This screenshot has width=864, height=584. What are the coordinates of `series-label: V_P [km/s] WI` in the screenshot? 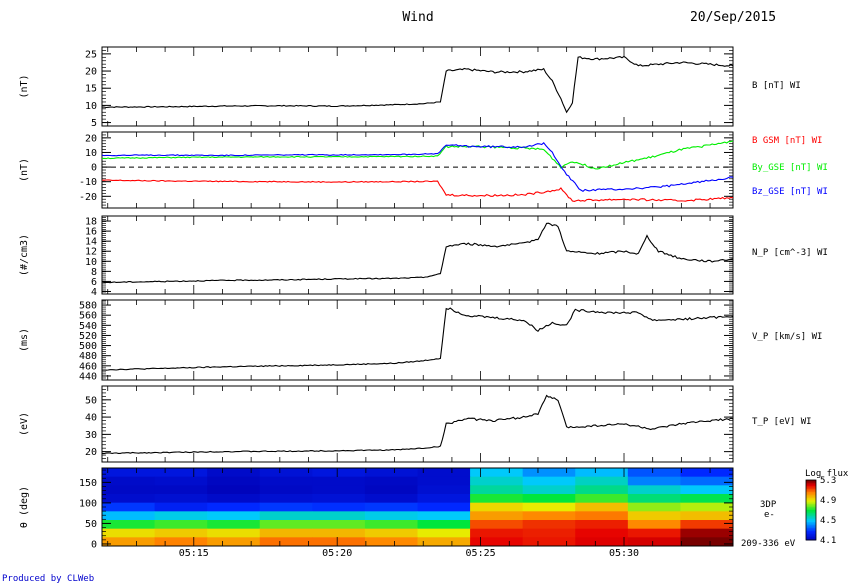 It's located at (787, 337).